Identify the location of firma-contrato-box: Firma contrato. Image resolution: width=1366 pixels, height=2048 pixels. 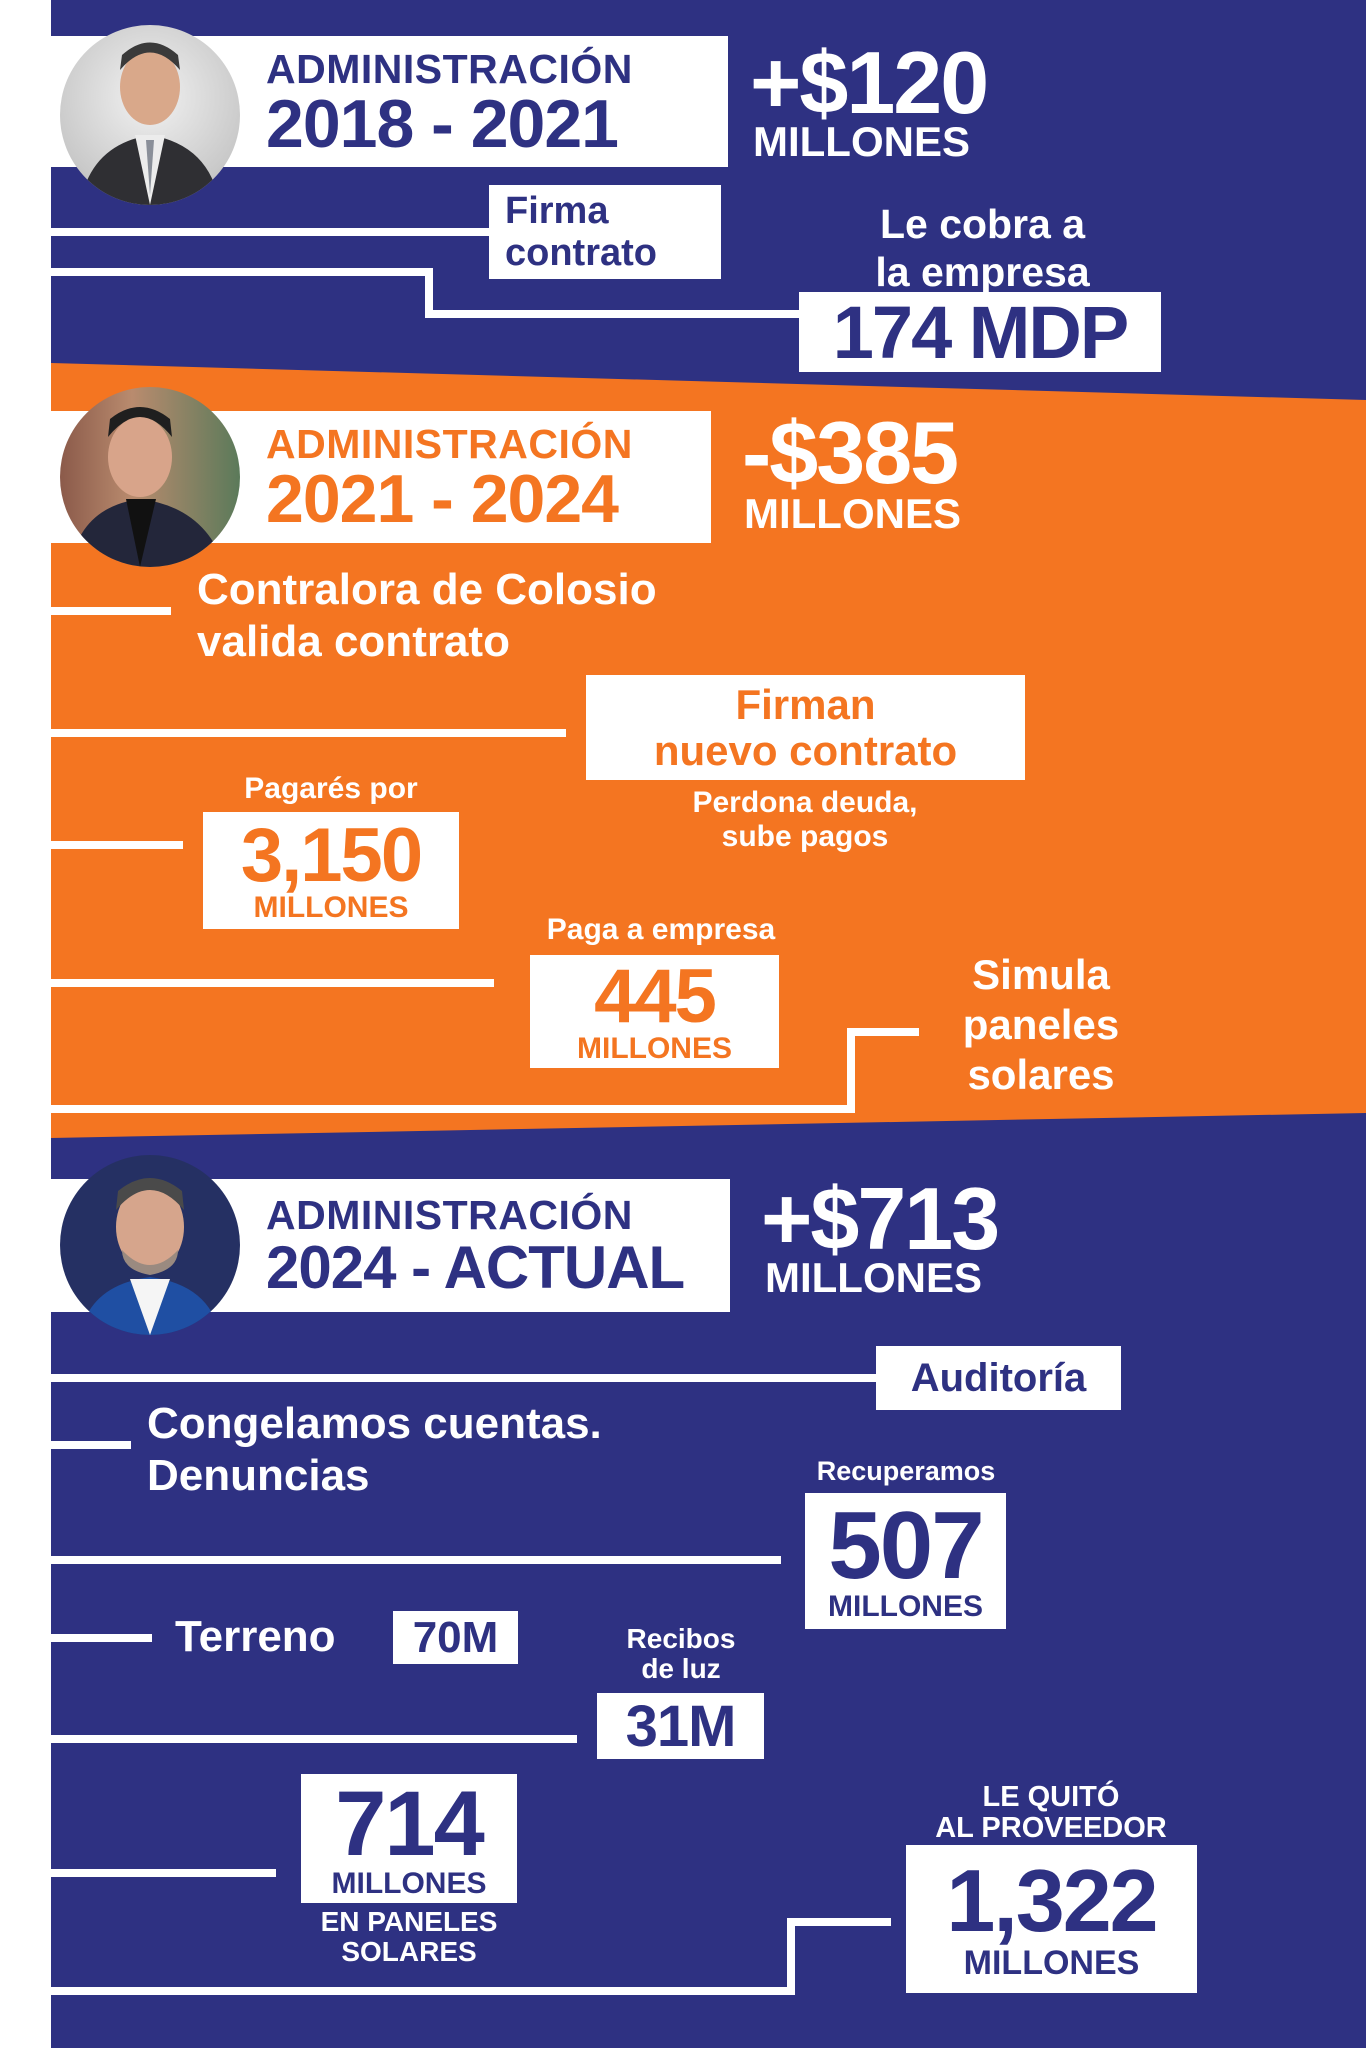
(605, 232).